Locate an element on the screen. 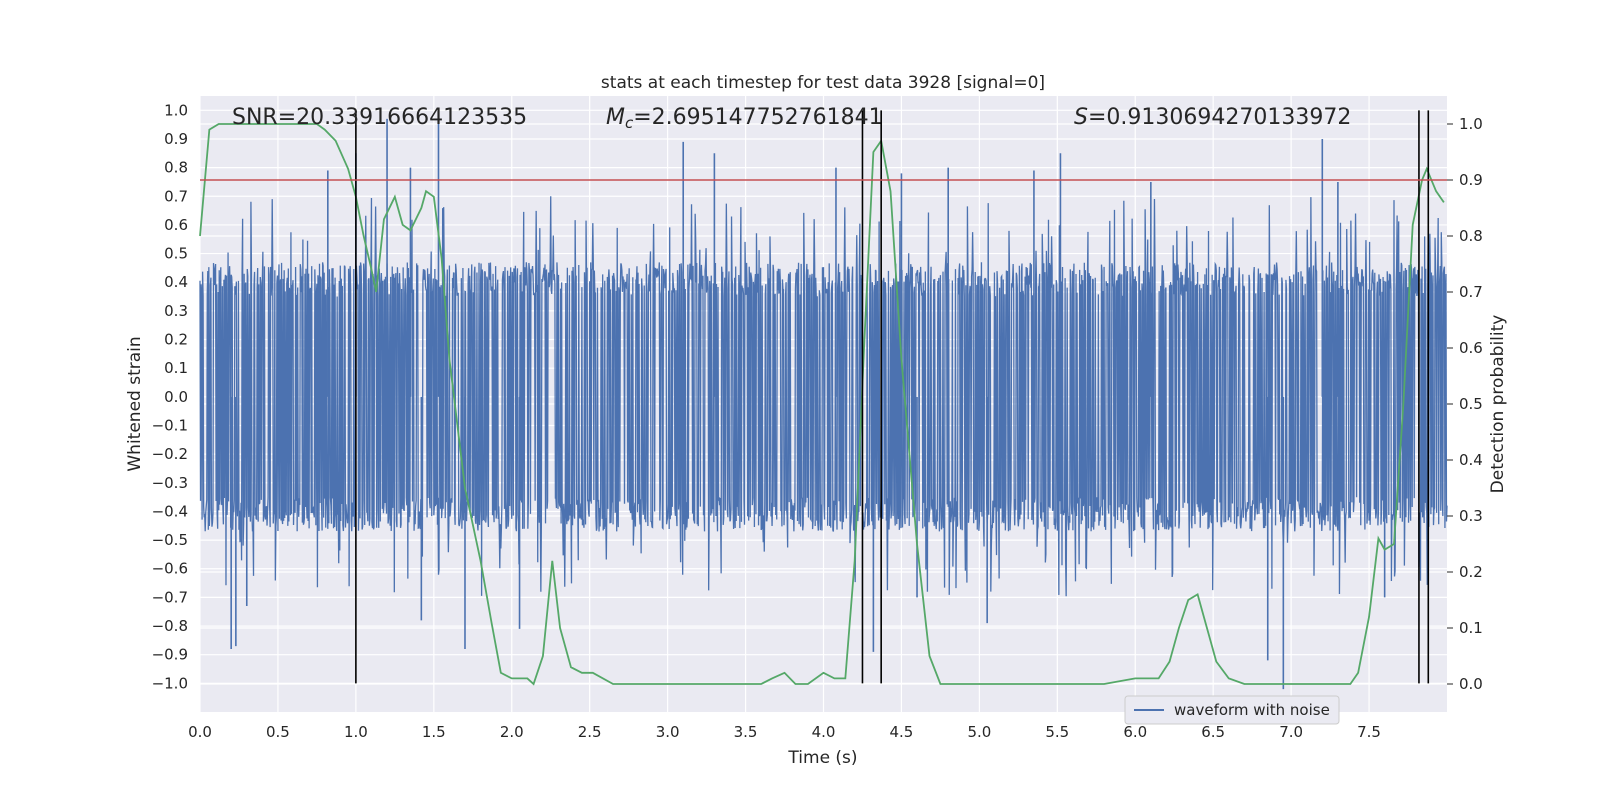 The width and height of the screenshot is (1600, 800). s-annotation: S=0.9130694270133972 is located at coordinates (1212, 117).